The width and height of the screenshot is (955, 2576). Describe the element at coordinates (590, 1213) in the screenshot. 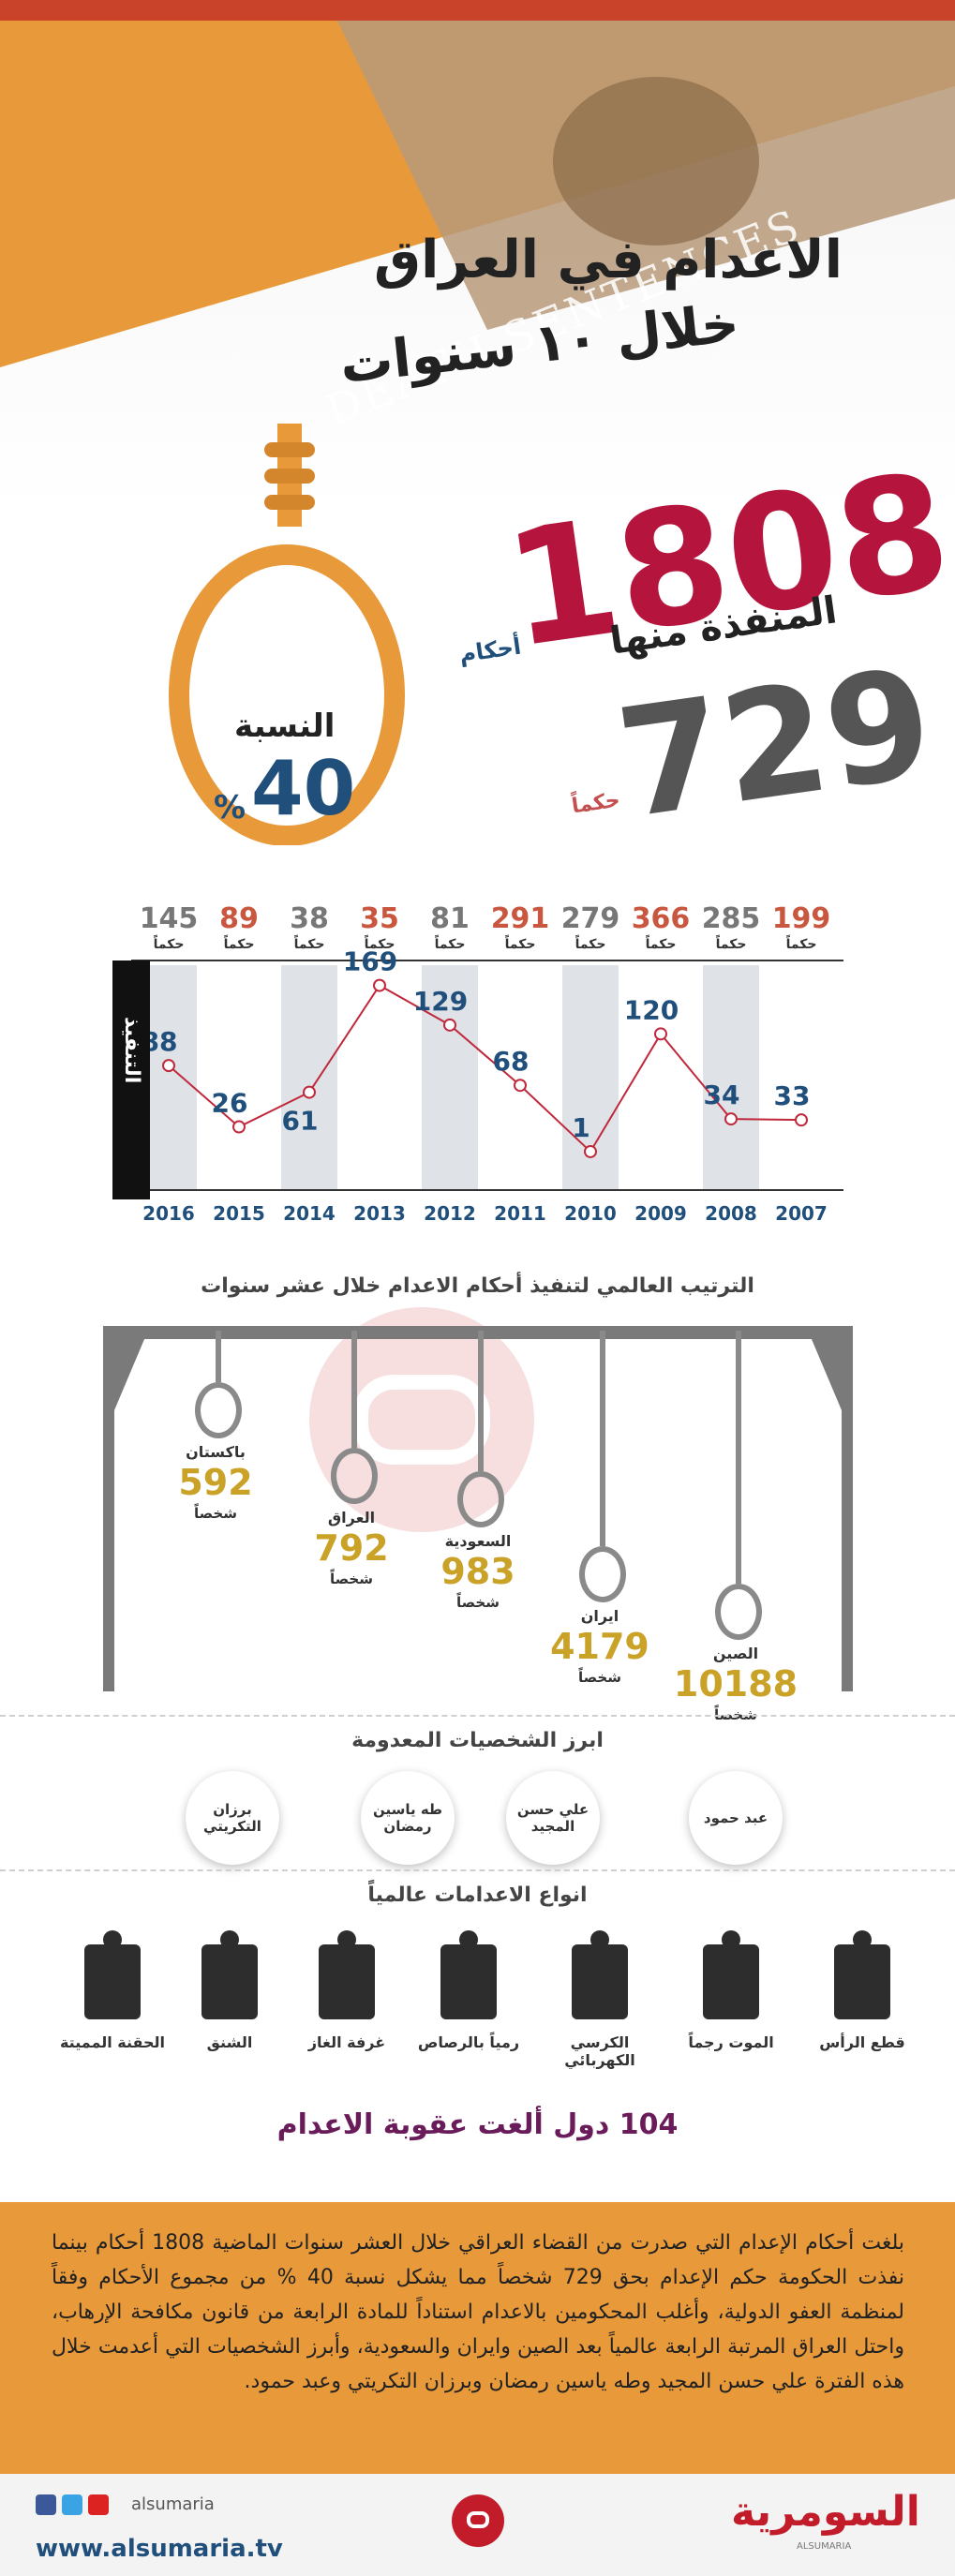

I see `x-tick-label: 2010` at that location.